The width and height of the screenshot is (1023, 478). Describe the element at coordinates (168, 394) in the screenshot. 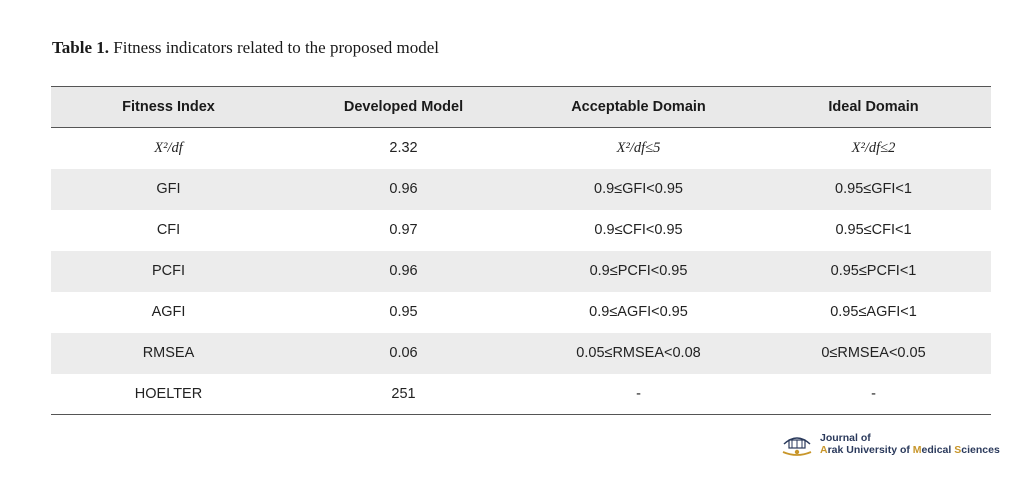

I see `cell-index: HOELTER` at that location.